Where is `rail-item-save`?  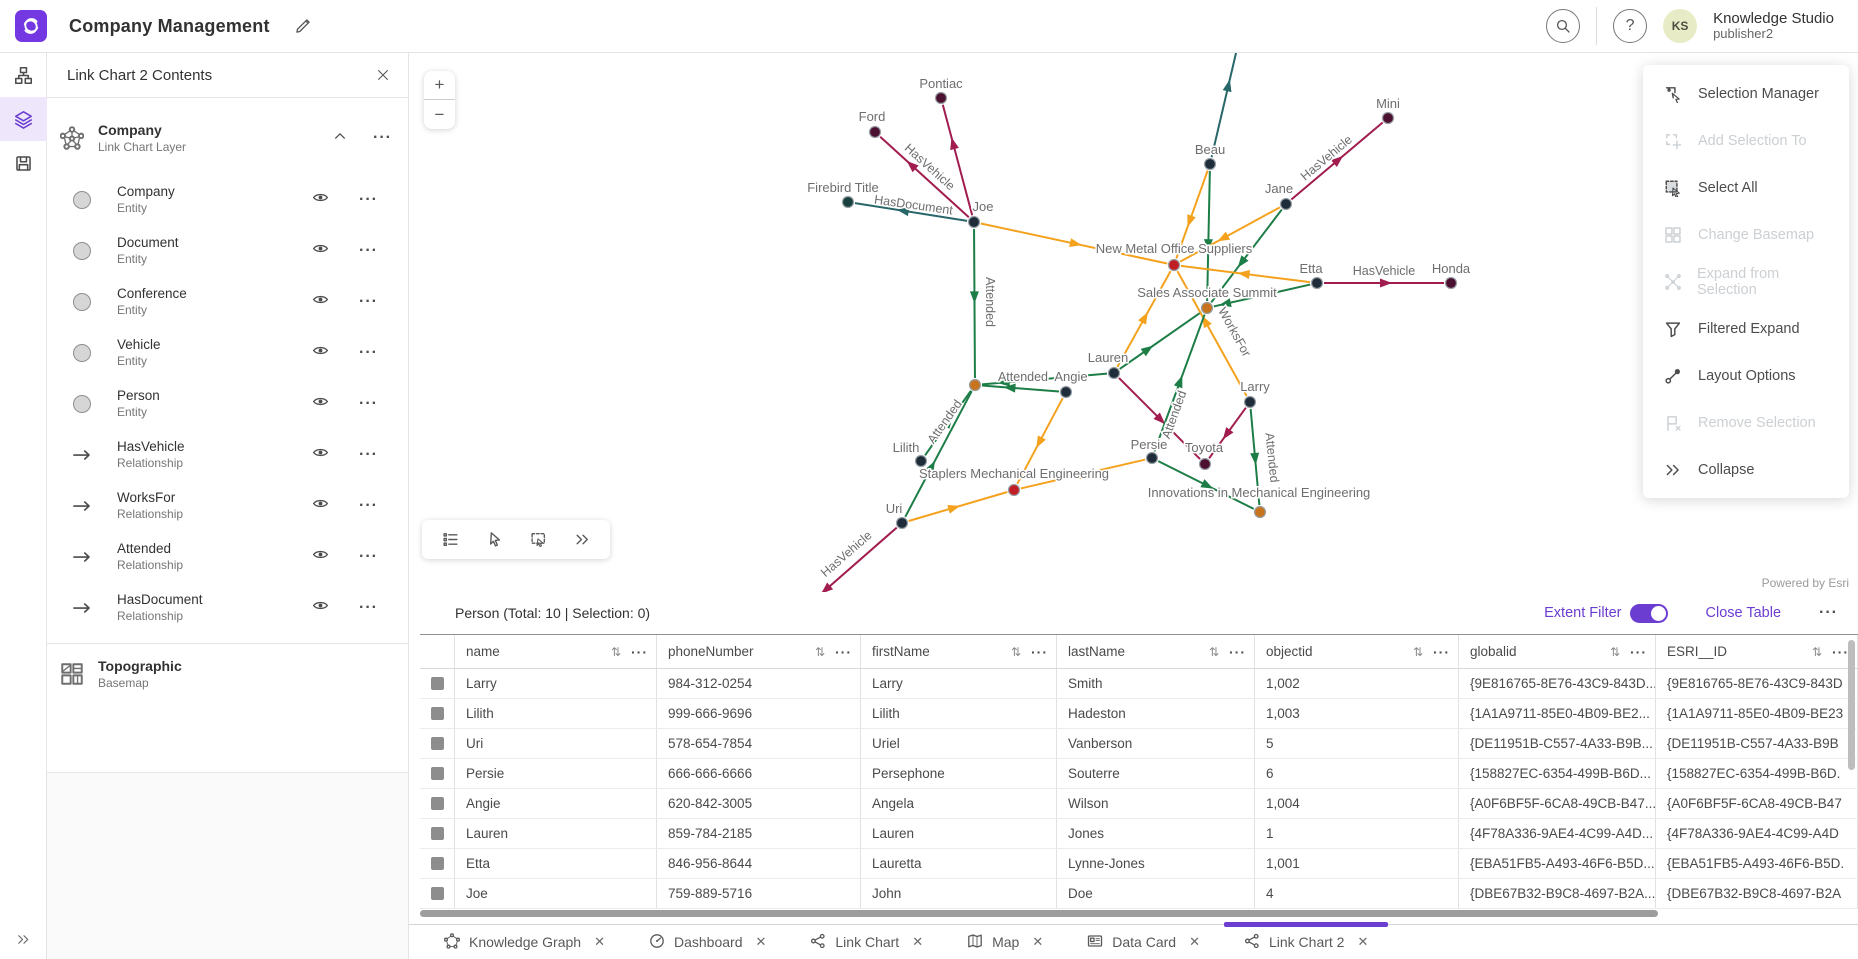 rail-item-save is located at coordinates (23, 163).